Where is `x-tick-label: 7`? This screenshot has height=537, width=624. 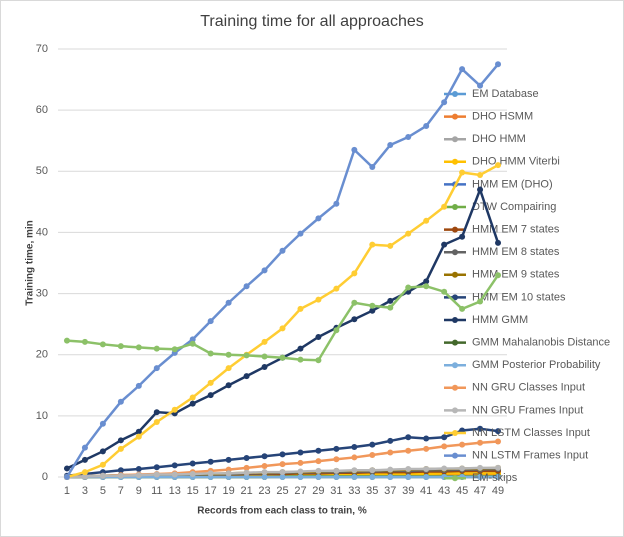 x-tick-label: 7 is located at coordinates (121, 491).